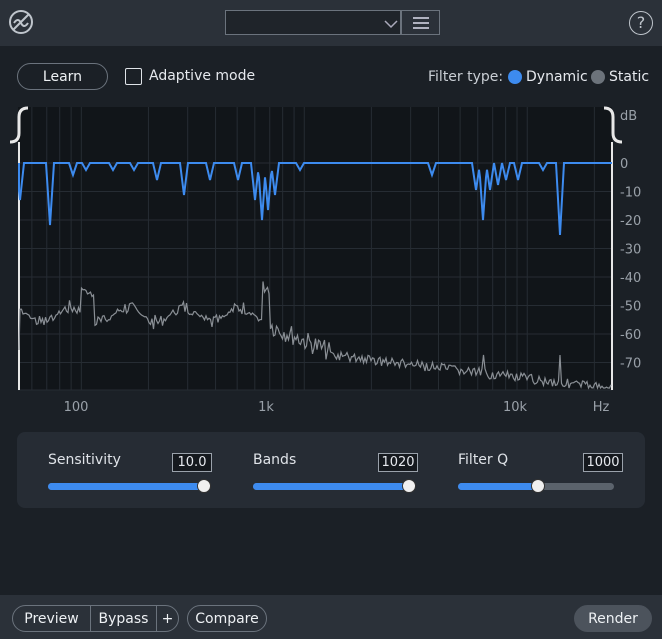  What do you see at coordinates (613, 125) in the screenshot?
I see `right-handle` at bounding box center [613, 125].